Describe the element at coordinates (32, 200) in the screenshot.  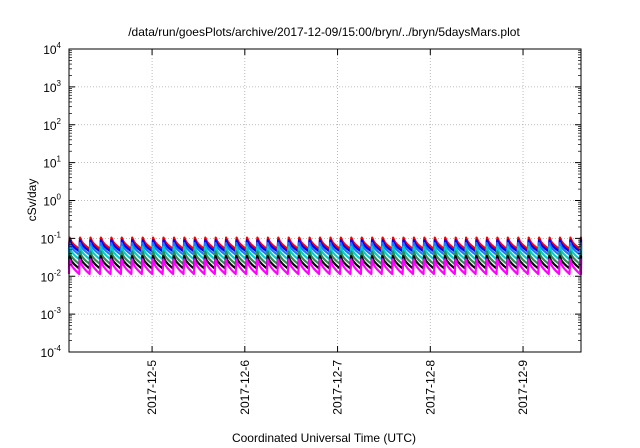
I see `y-axis-label: cSv/day` at that location.